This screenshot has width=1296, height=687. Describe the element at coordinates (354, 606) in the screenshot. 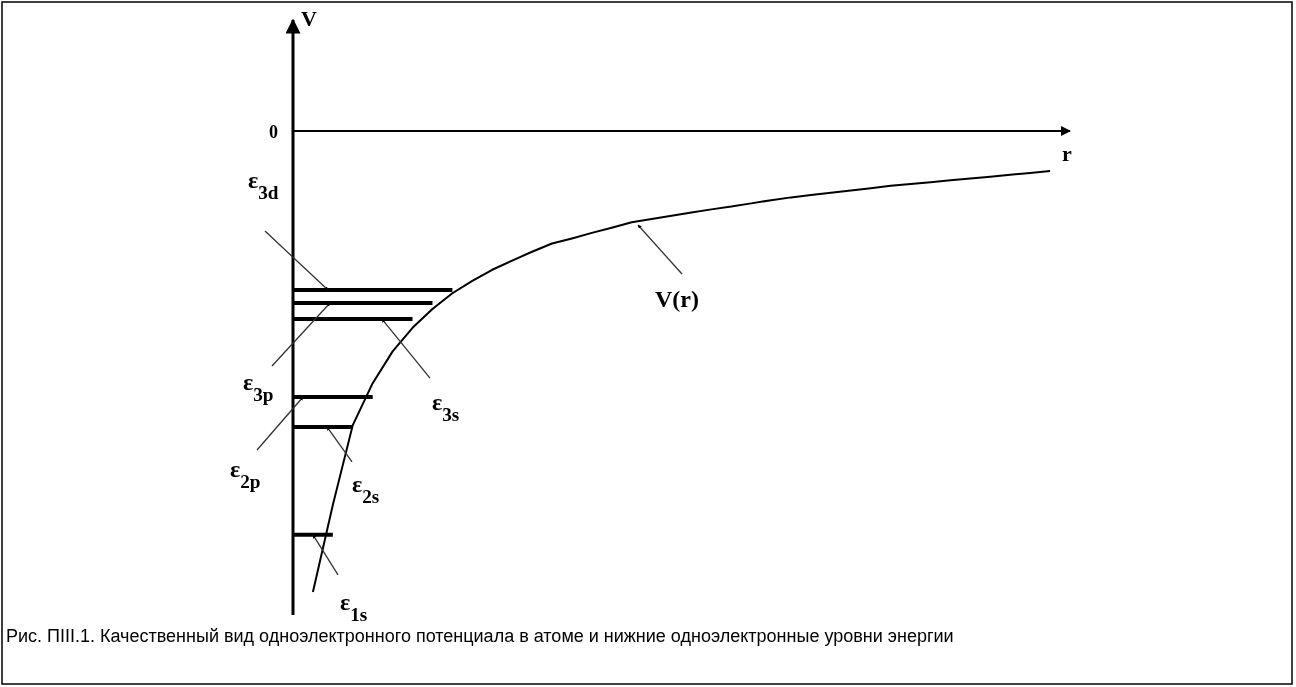

I see `text: ε$_{1s}$` at that location.